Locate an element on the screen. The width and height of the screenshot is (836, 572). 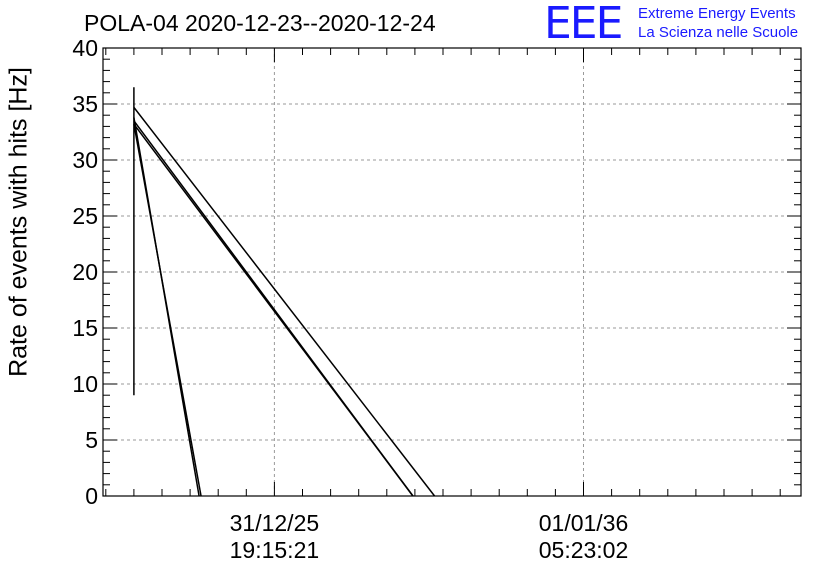
logo-line-1: Extreme Energy Events is located at coordinates (717, 13).